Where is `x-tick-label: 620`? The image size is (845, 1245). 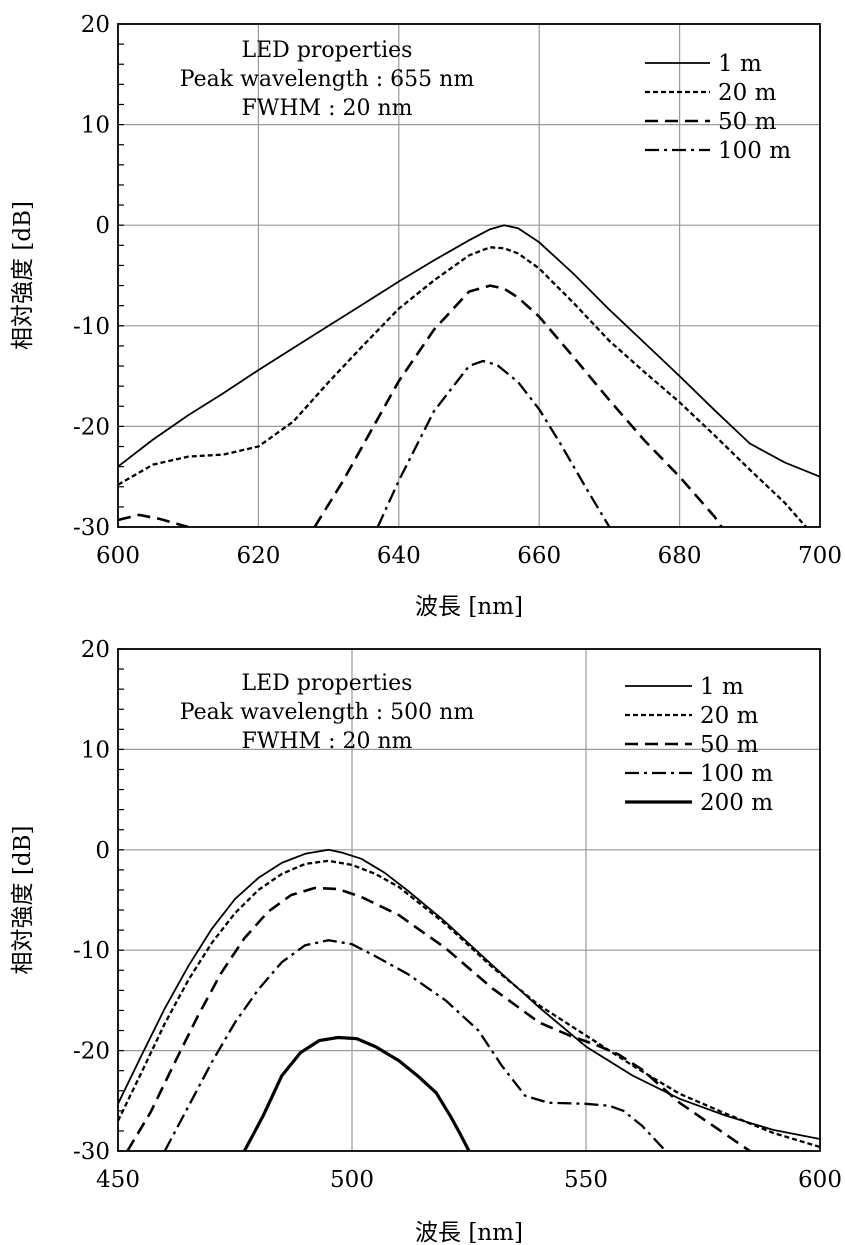
x-tick-label: 620 is located at coordinates (258, 556).